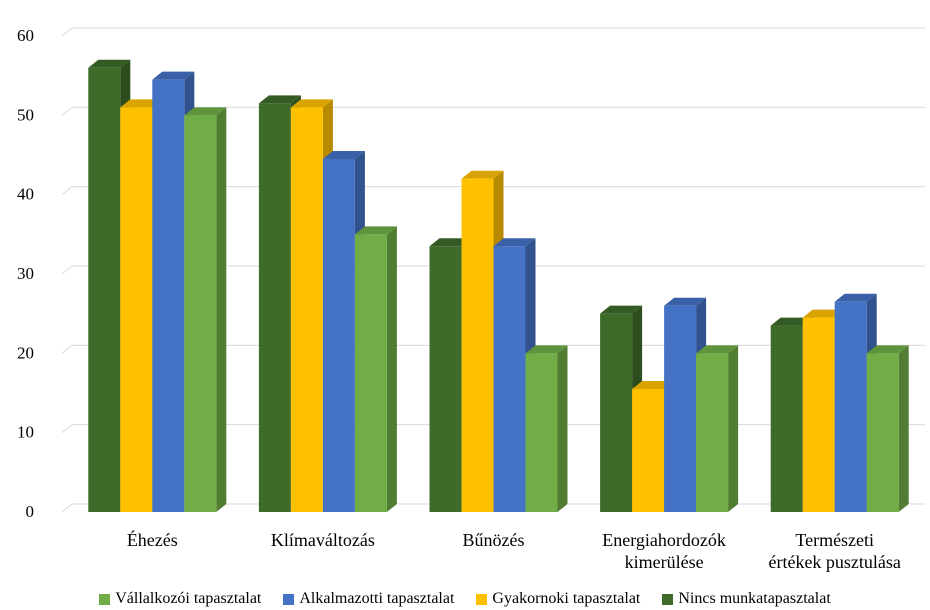 This screenshot has height=610, width=930. I want to click on y-tick-label: 20, so click(25, 352).